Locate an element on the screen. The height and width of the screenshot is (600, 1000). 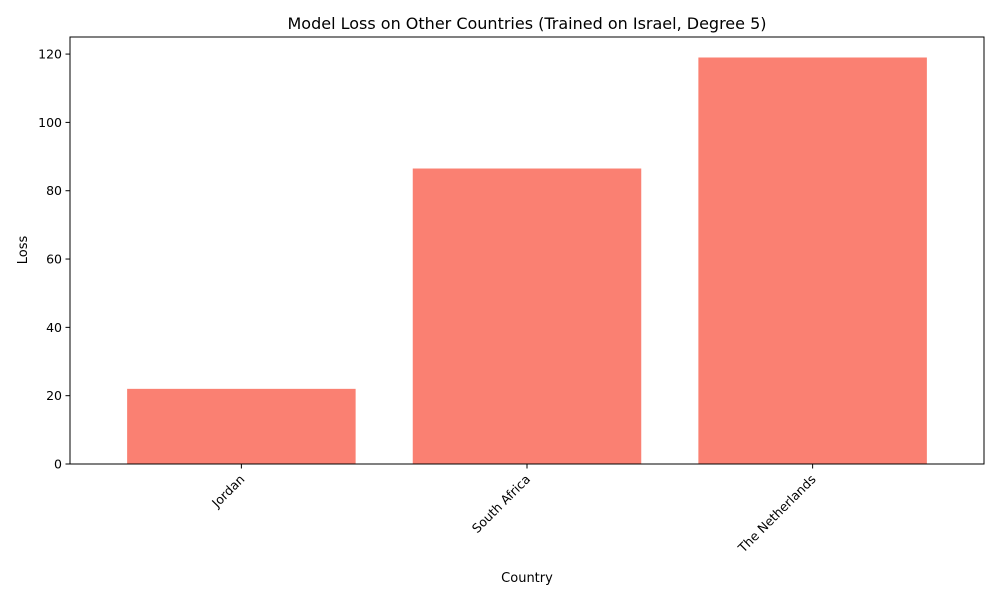
y-tick-label: 100 is located at coordinates (50, 122).